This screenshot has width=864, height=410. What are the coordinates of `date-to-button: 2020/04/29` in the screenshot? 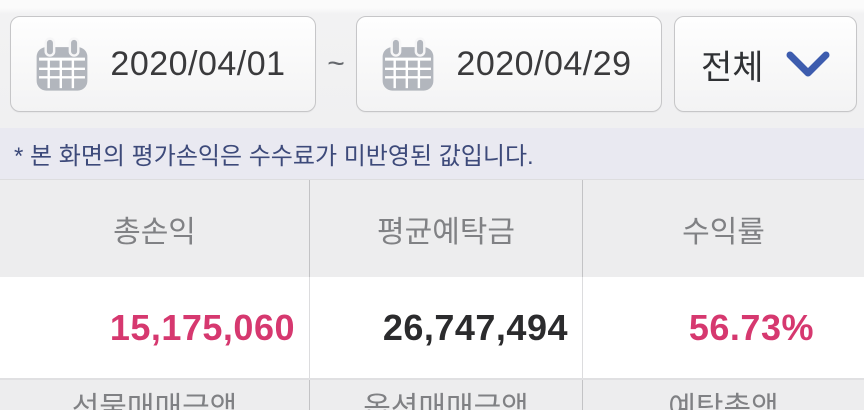 It's located at (509, 64).